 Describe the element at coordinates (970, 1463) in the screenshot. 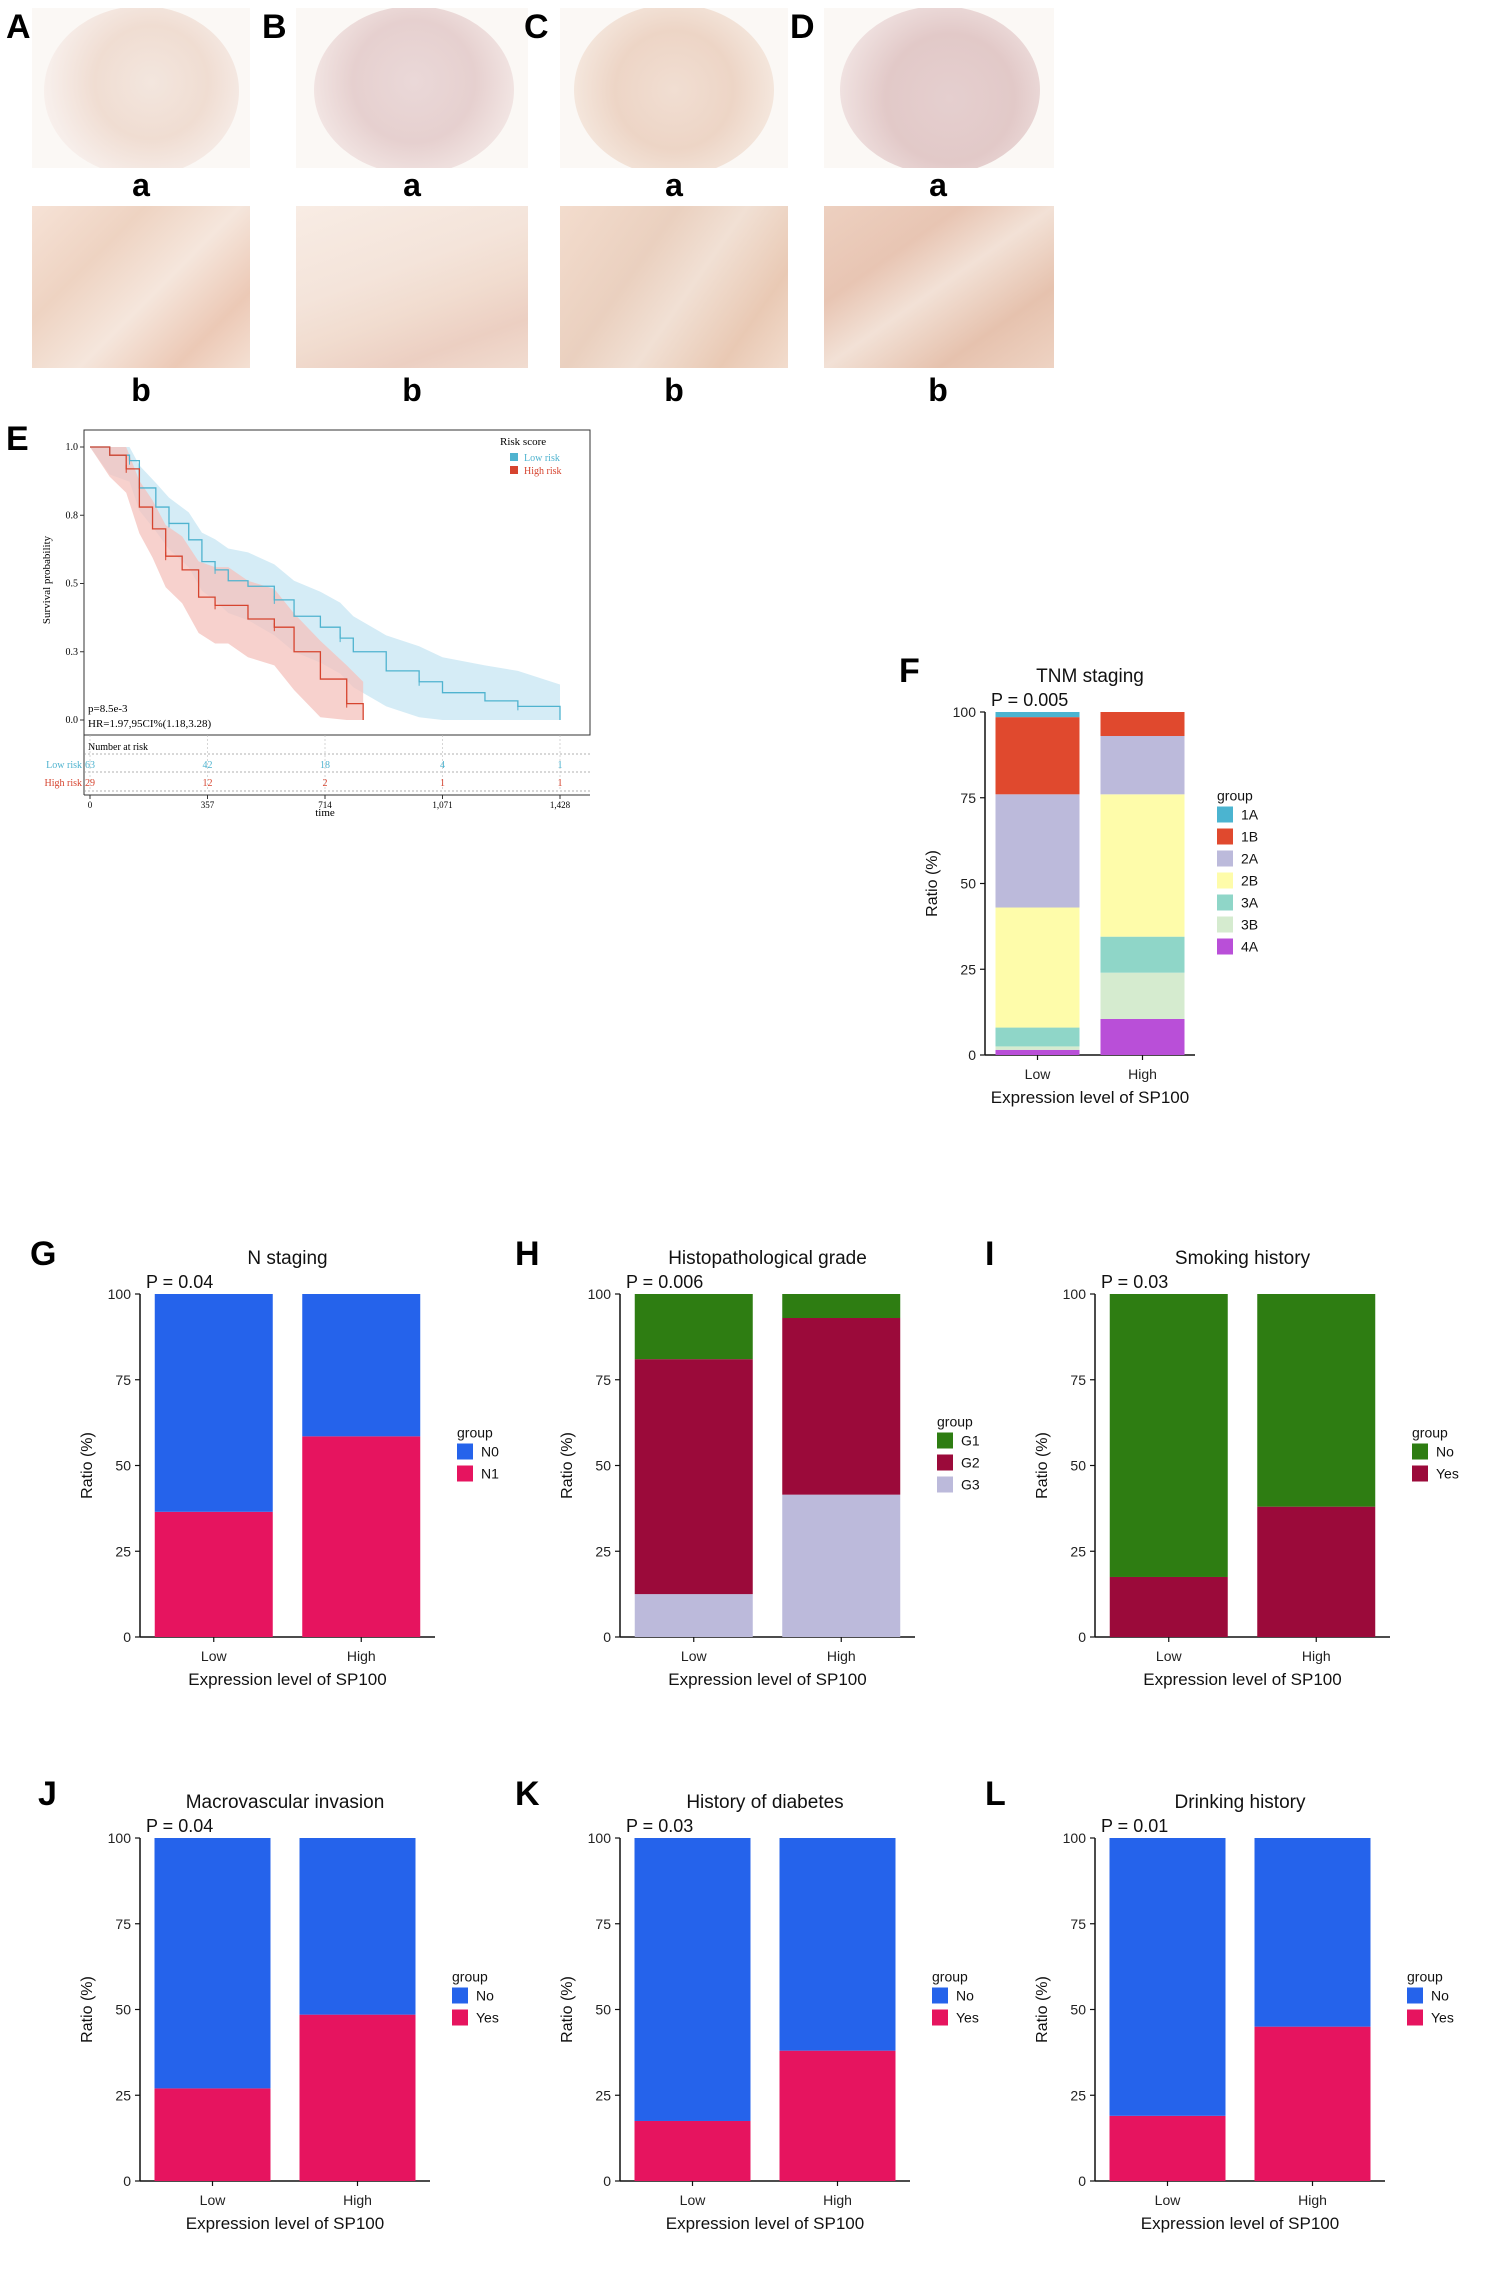

I see `legend-label: G2` at that location.